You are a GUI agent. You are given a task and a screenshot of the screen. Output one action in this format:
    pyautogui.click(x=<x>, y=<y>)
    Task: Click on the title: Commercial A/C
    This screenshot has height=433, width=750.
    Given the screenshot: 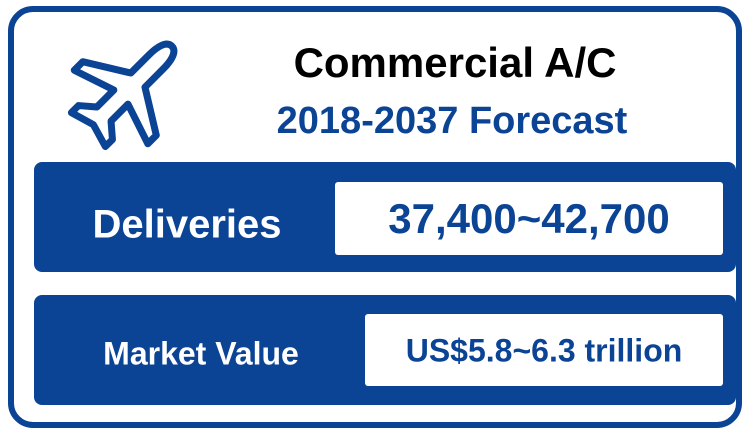 What is the action you would take?
    pyautogui.click(x=455, y=62)
    